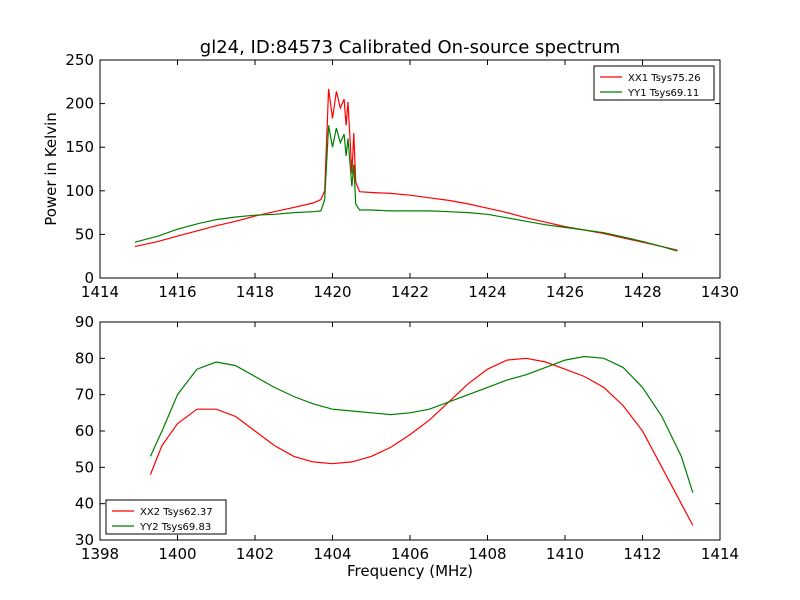  Describe the element at coordinates (663, 93) in the screenshot. I see `legend-entry: YY1 Tsys69.11` at that location.